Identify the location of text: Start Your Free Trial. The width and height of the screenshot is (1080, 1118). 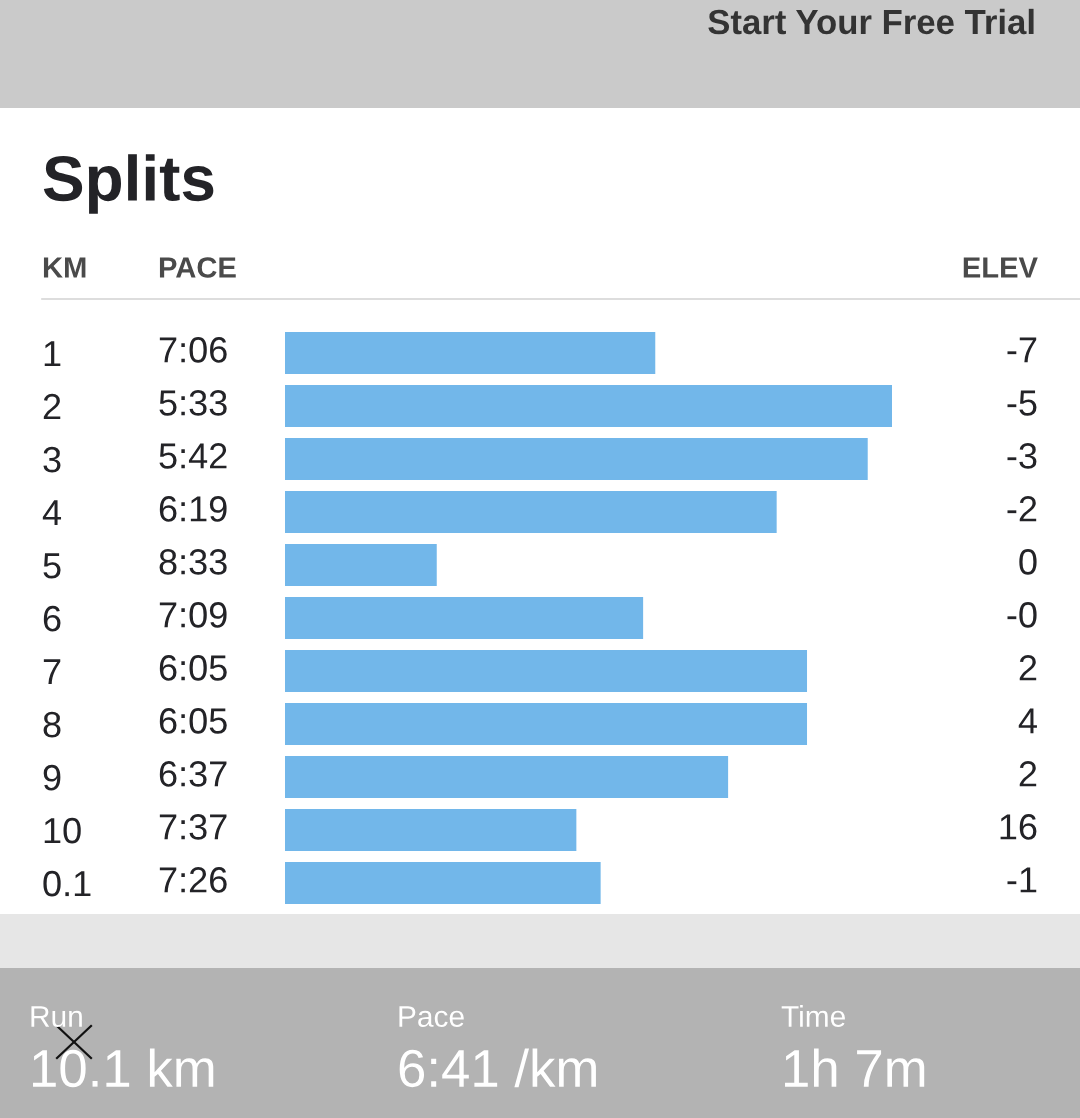
(871, 21).